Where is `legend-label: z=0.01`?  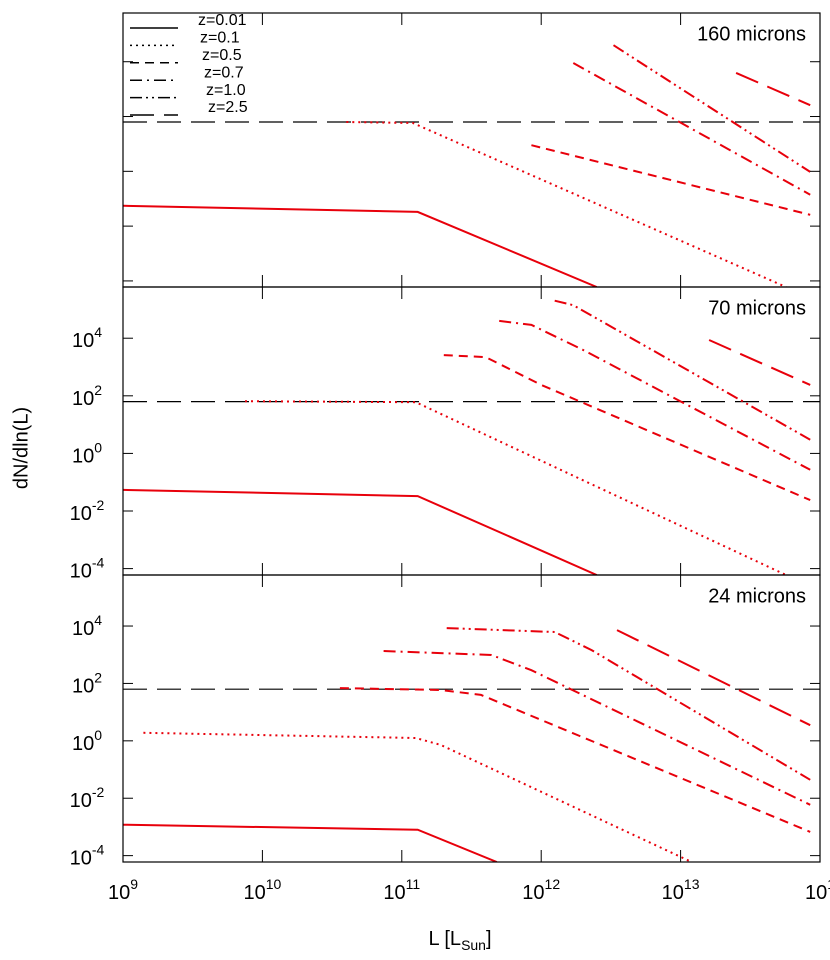 legend-label: z=0.01 is located at coordinates (222, 20).